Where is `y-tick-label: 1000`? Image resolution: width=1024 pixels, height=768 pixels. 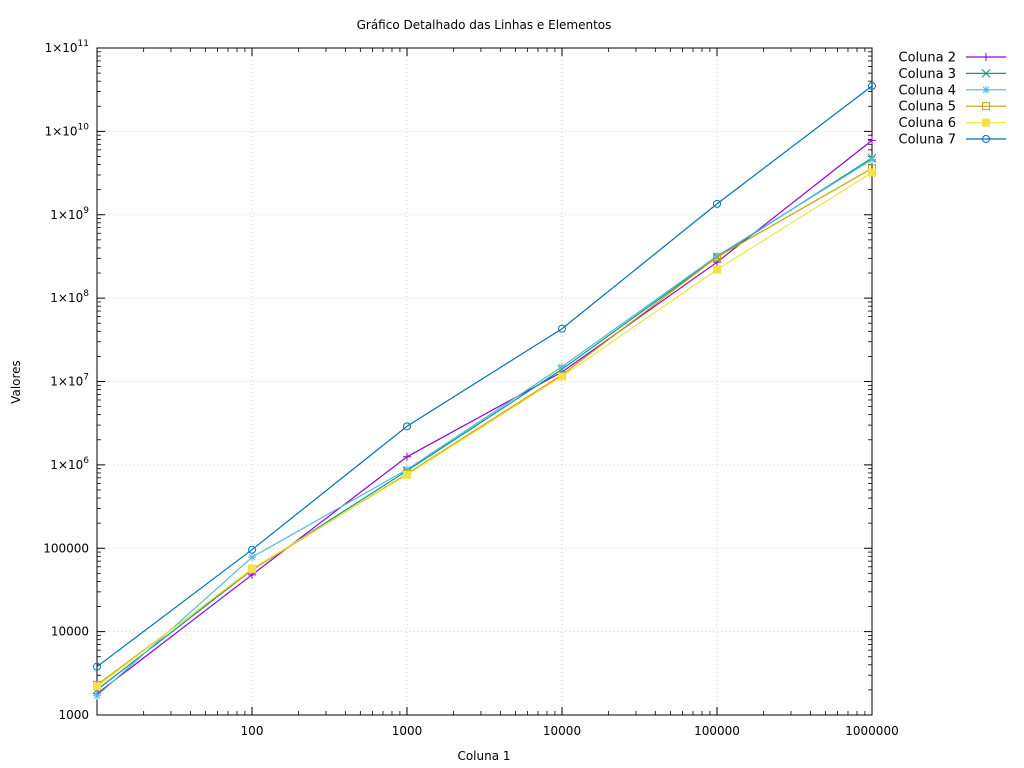
y-tick-label: 1000 is located at coordinates (73, 715).